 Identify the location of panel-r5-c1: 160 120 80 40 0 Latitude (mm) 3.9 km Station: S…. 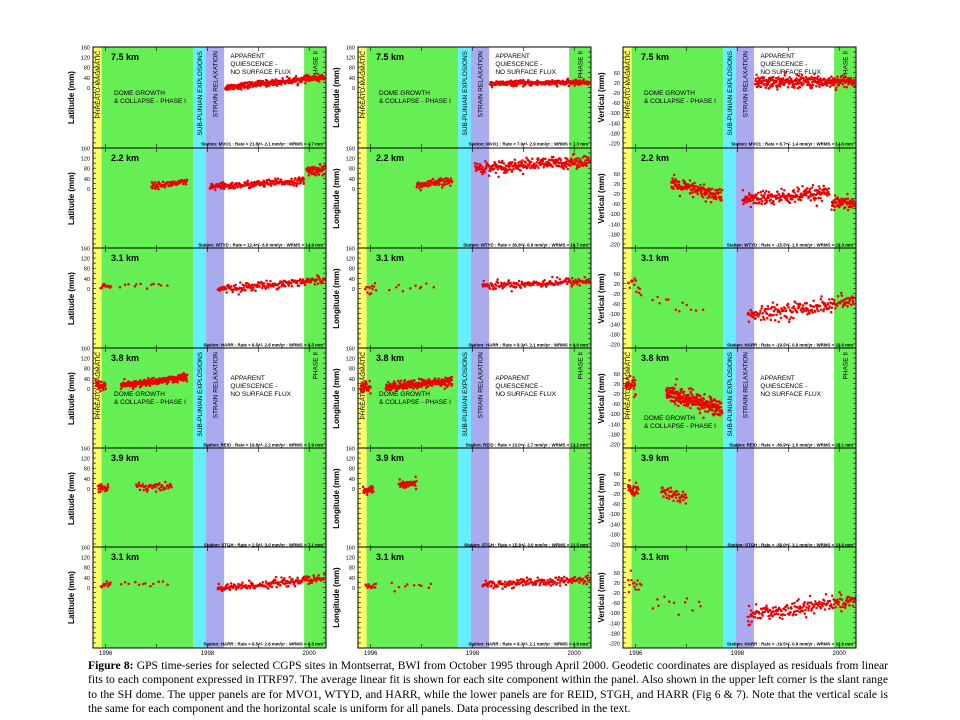
(197, 498).